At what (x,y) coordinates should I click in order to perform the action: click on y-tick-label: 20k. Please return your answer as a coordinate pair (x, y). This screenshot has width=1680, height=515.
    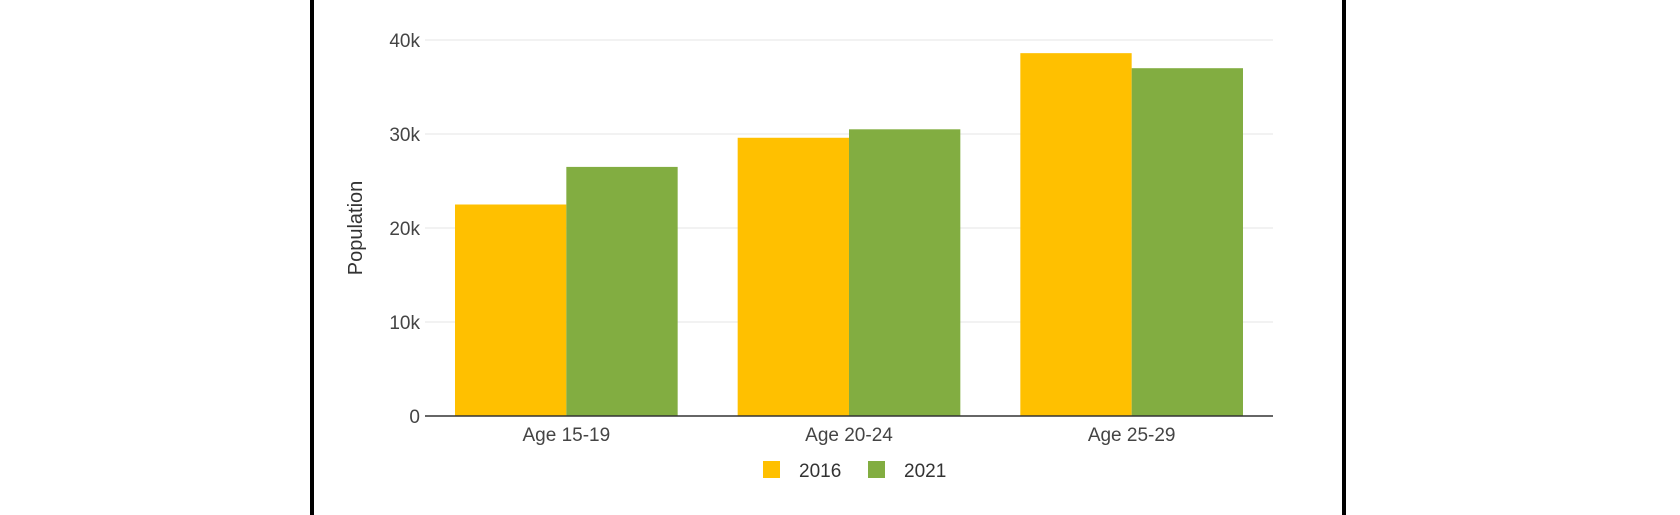
    Looking at the image, I should click on (404, 229).